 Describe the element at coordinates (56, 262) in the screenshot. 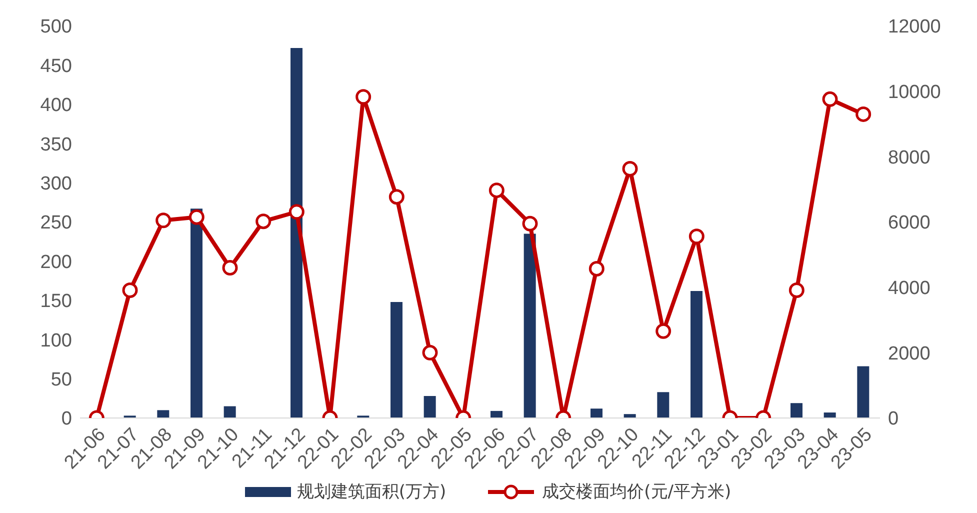

I see `y-tick-label: 200` at that location.